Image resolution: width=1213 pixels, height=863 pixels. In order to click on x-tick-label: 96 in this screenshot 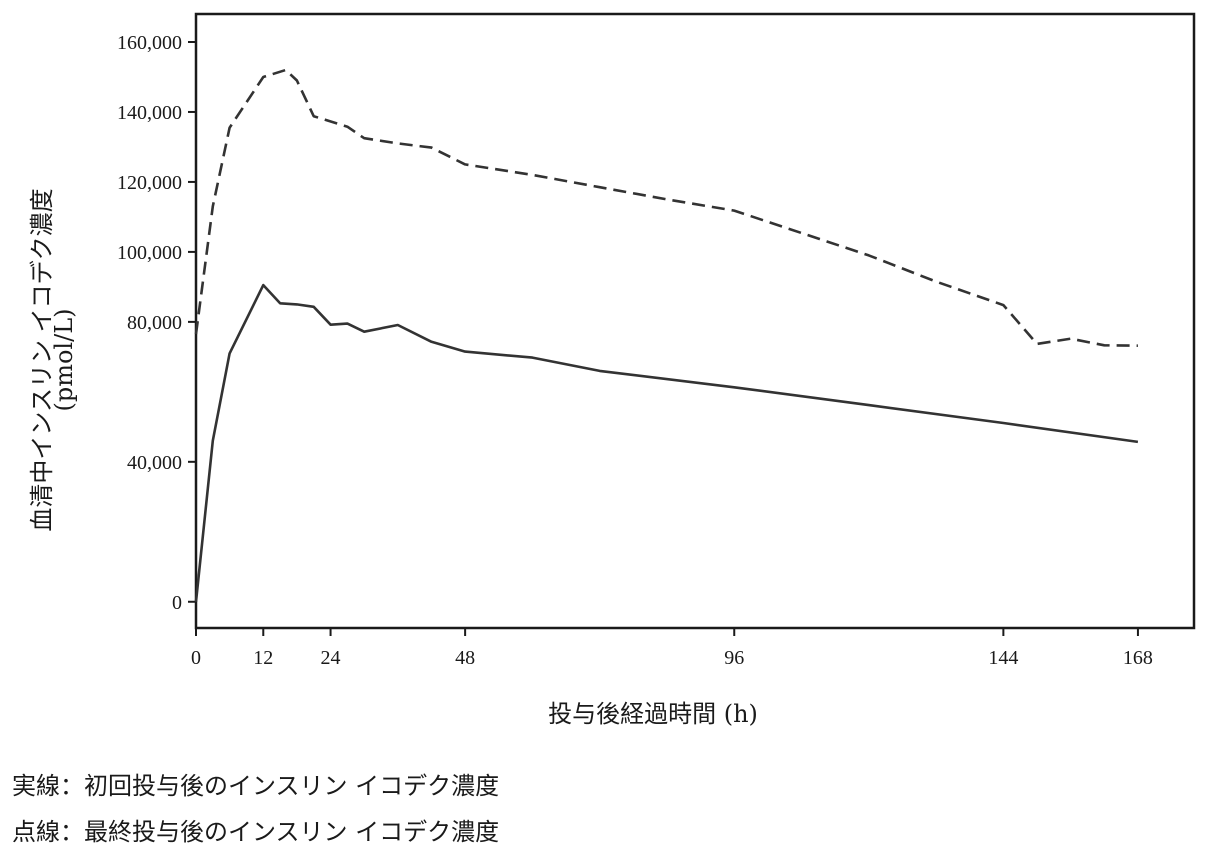, I will do `click(734, 658)`.